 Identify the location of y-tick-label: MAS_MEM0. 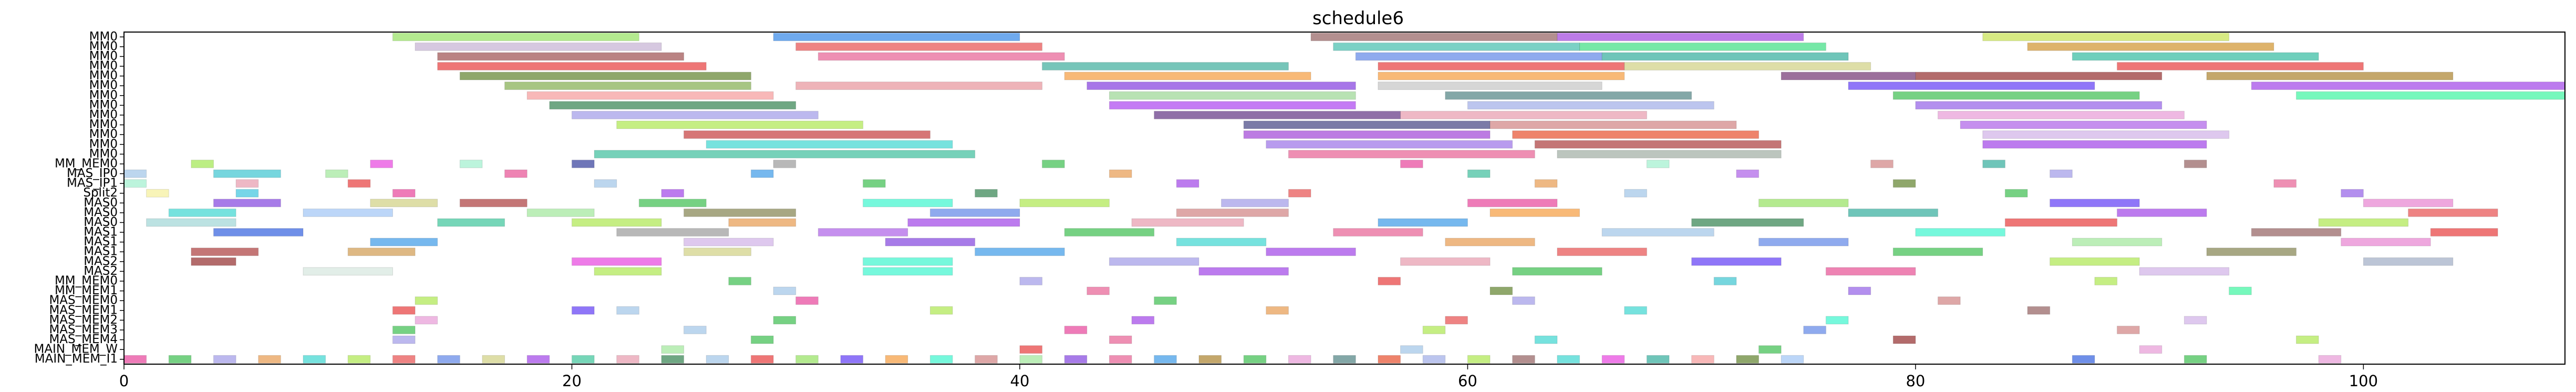
(83, 301).